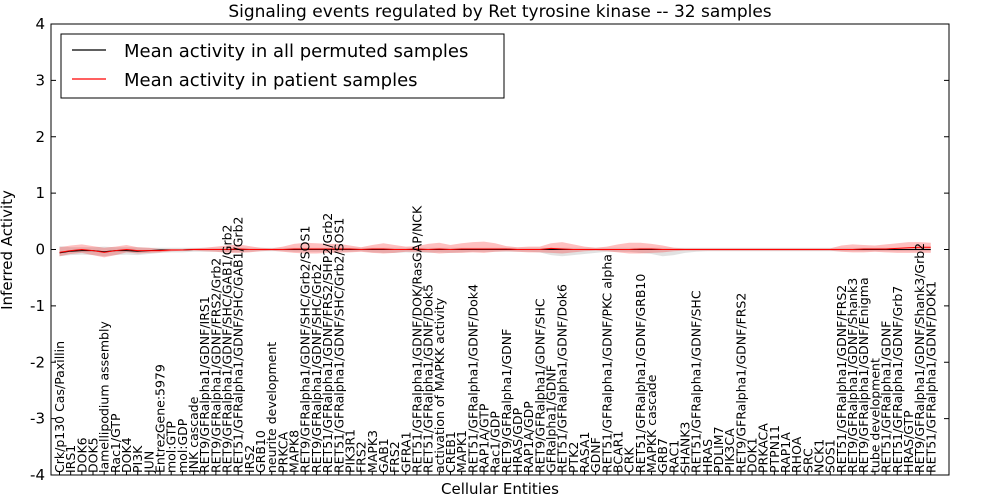 The height and width of the screenshot is (500, 1000). I want to click on y-tick-label: 0, so click(40, 250).